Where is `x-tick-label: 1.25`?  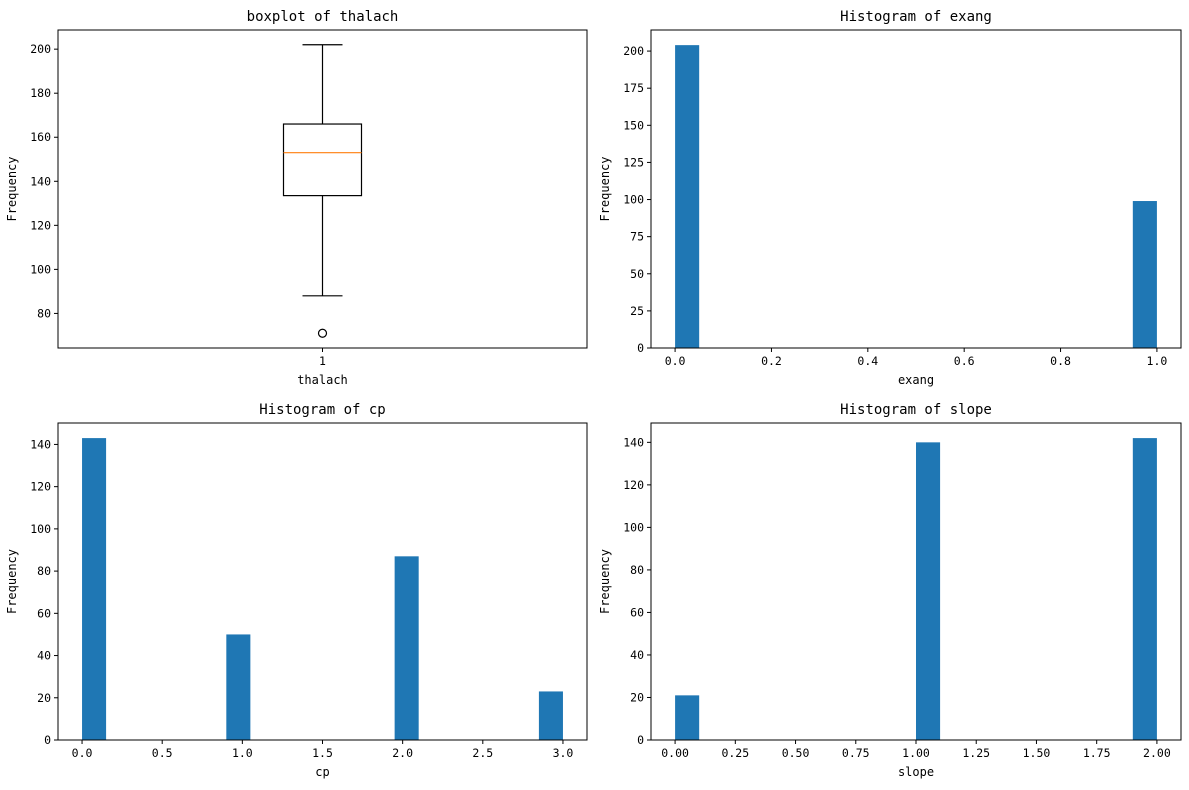 x-tick-label: 1.25 is located at coordinates (976, 753).